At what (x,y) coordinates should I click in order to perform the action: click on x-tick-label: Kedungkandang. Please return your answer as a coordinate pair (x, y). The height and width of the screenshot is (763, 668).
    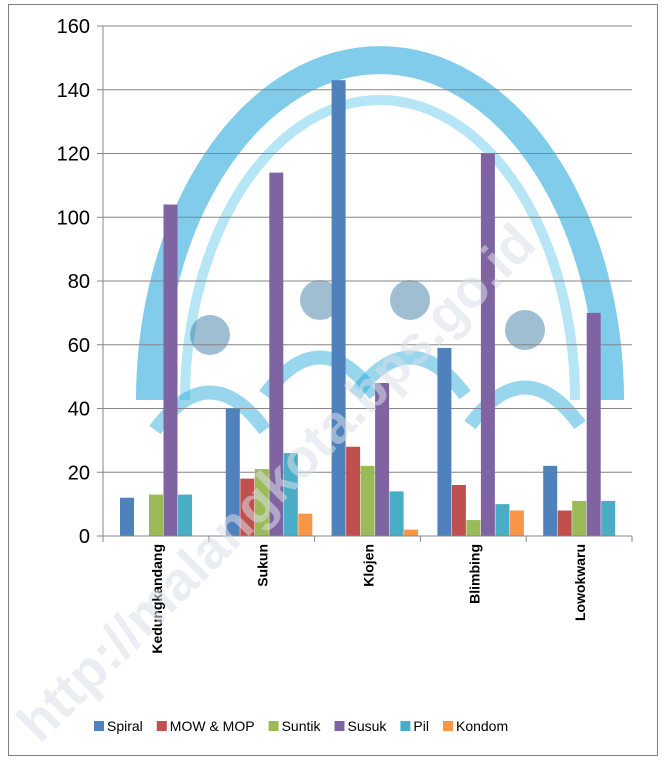
    Looking at the image, I should click on (157, 599).